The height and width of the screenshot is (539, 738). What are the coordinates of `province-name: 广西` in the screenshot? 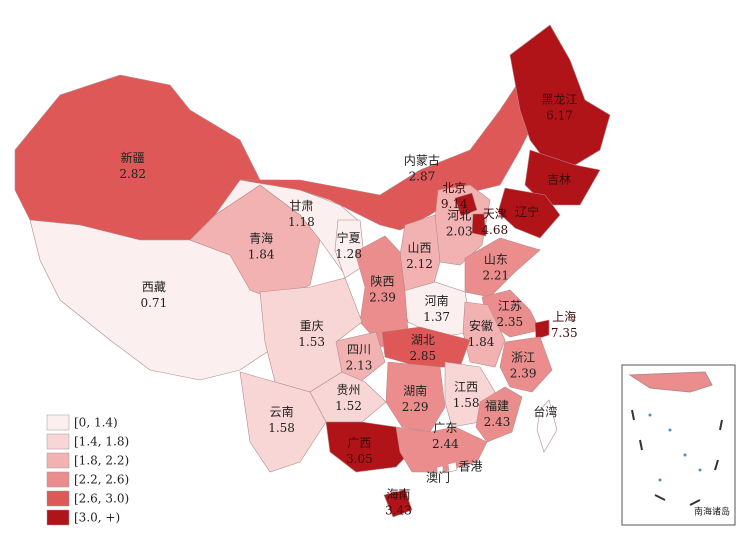 It's located at (359, 443).